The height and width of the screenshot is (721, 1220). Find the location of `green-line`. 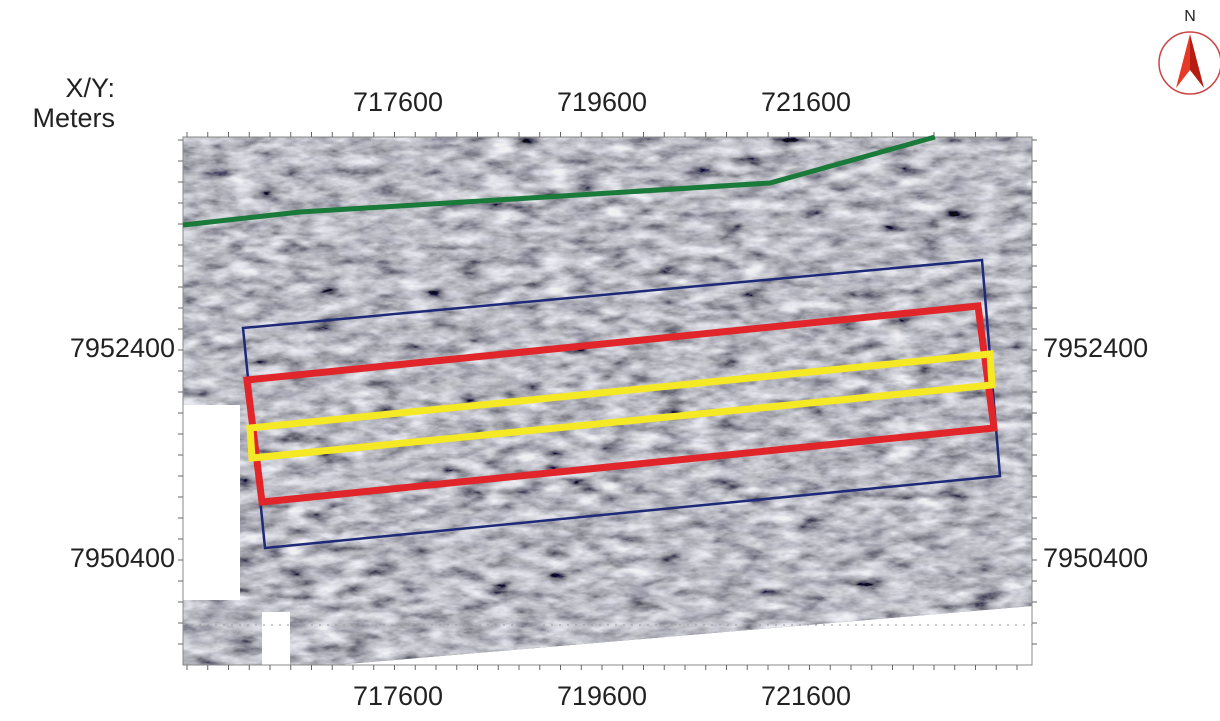

green-line is located at coordinates (559, 181).